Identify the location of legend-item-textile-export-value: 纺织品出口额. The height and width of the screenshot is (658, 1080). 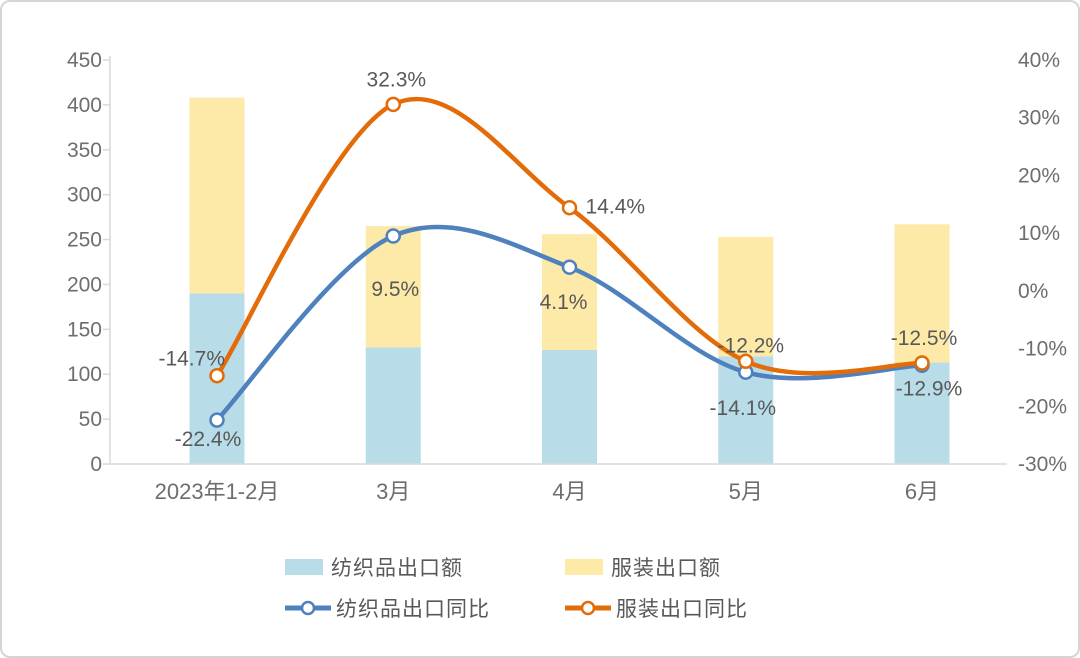
(425, 567).